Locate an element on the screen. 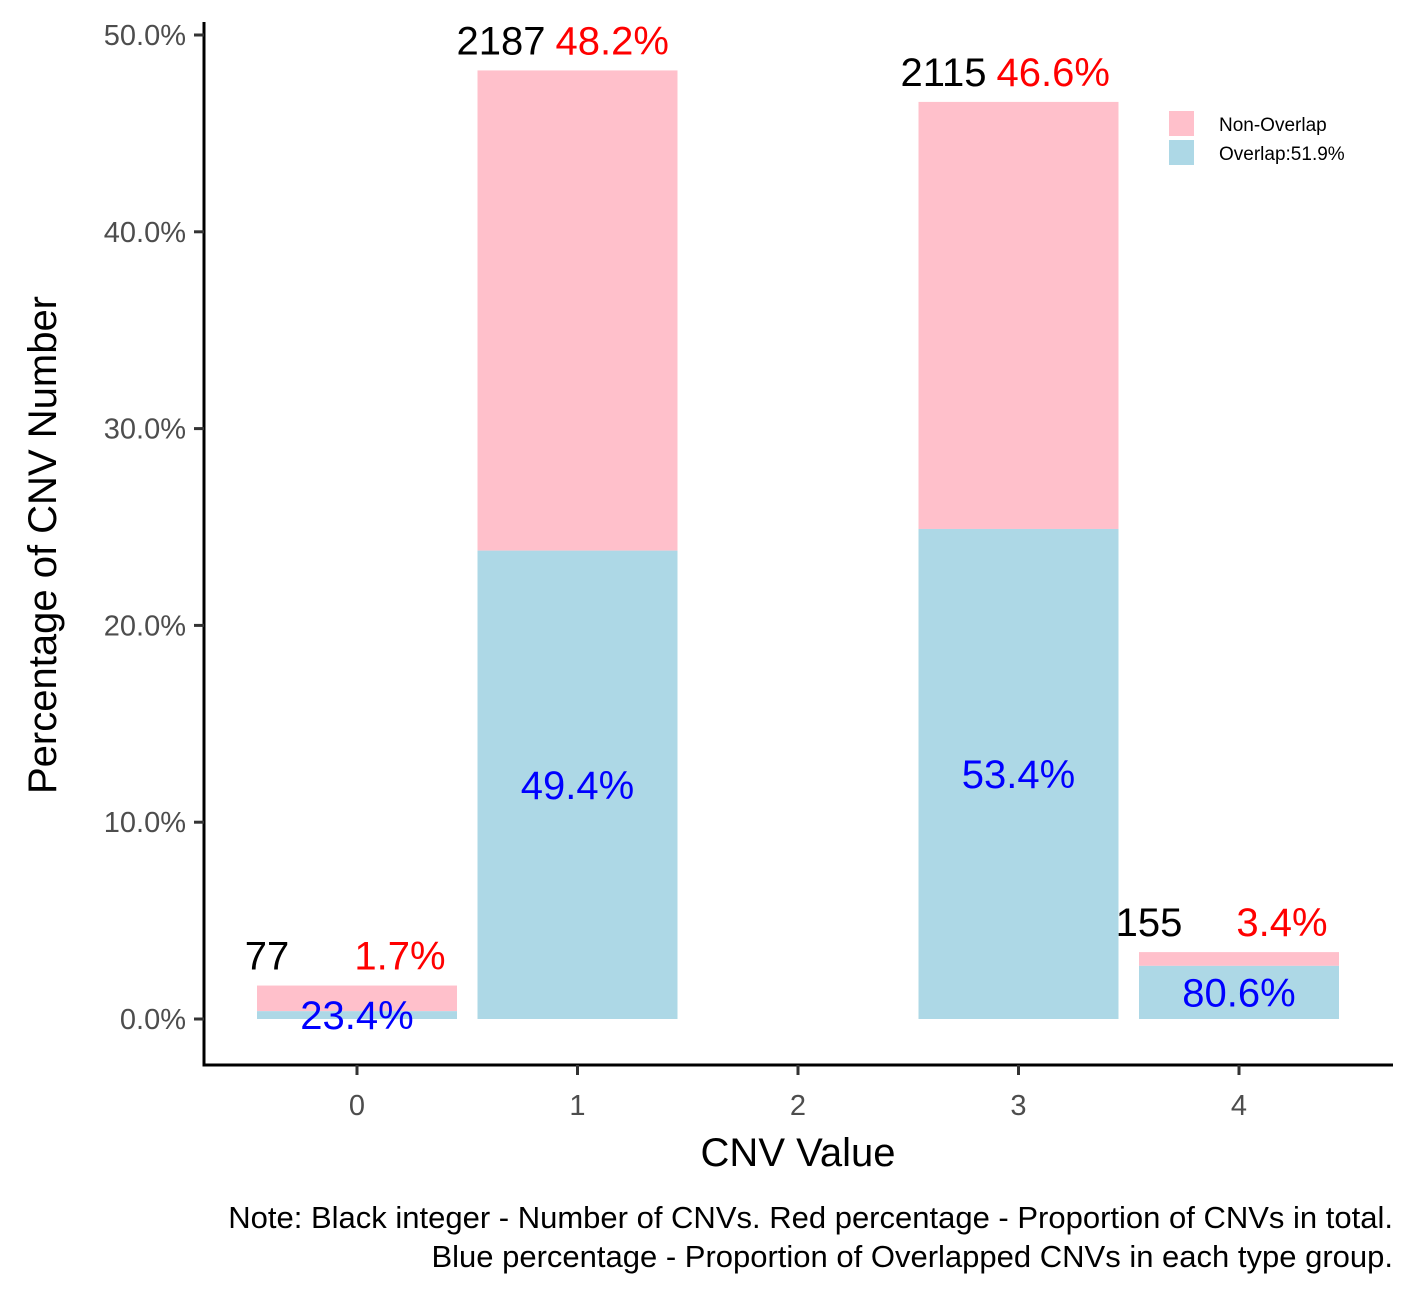 The image size is (1417, 1299). x-axis: 0 1 2 3 4 is located at coordinates (797, 1092).